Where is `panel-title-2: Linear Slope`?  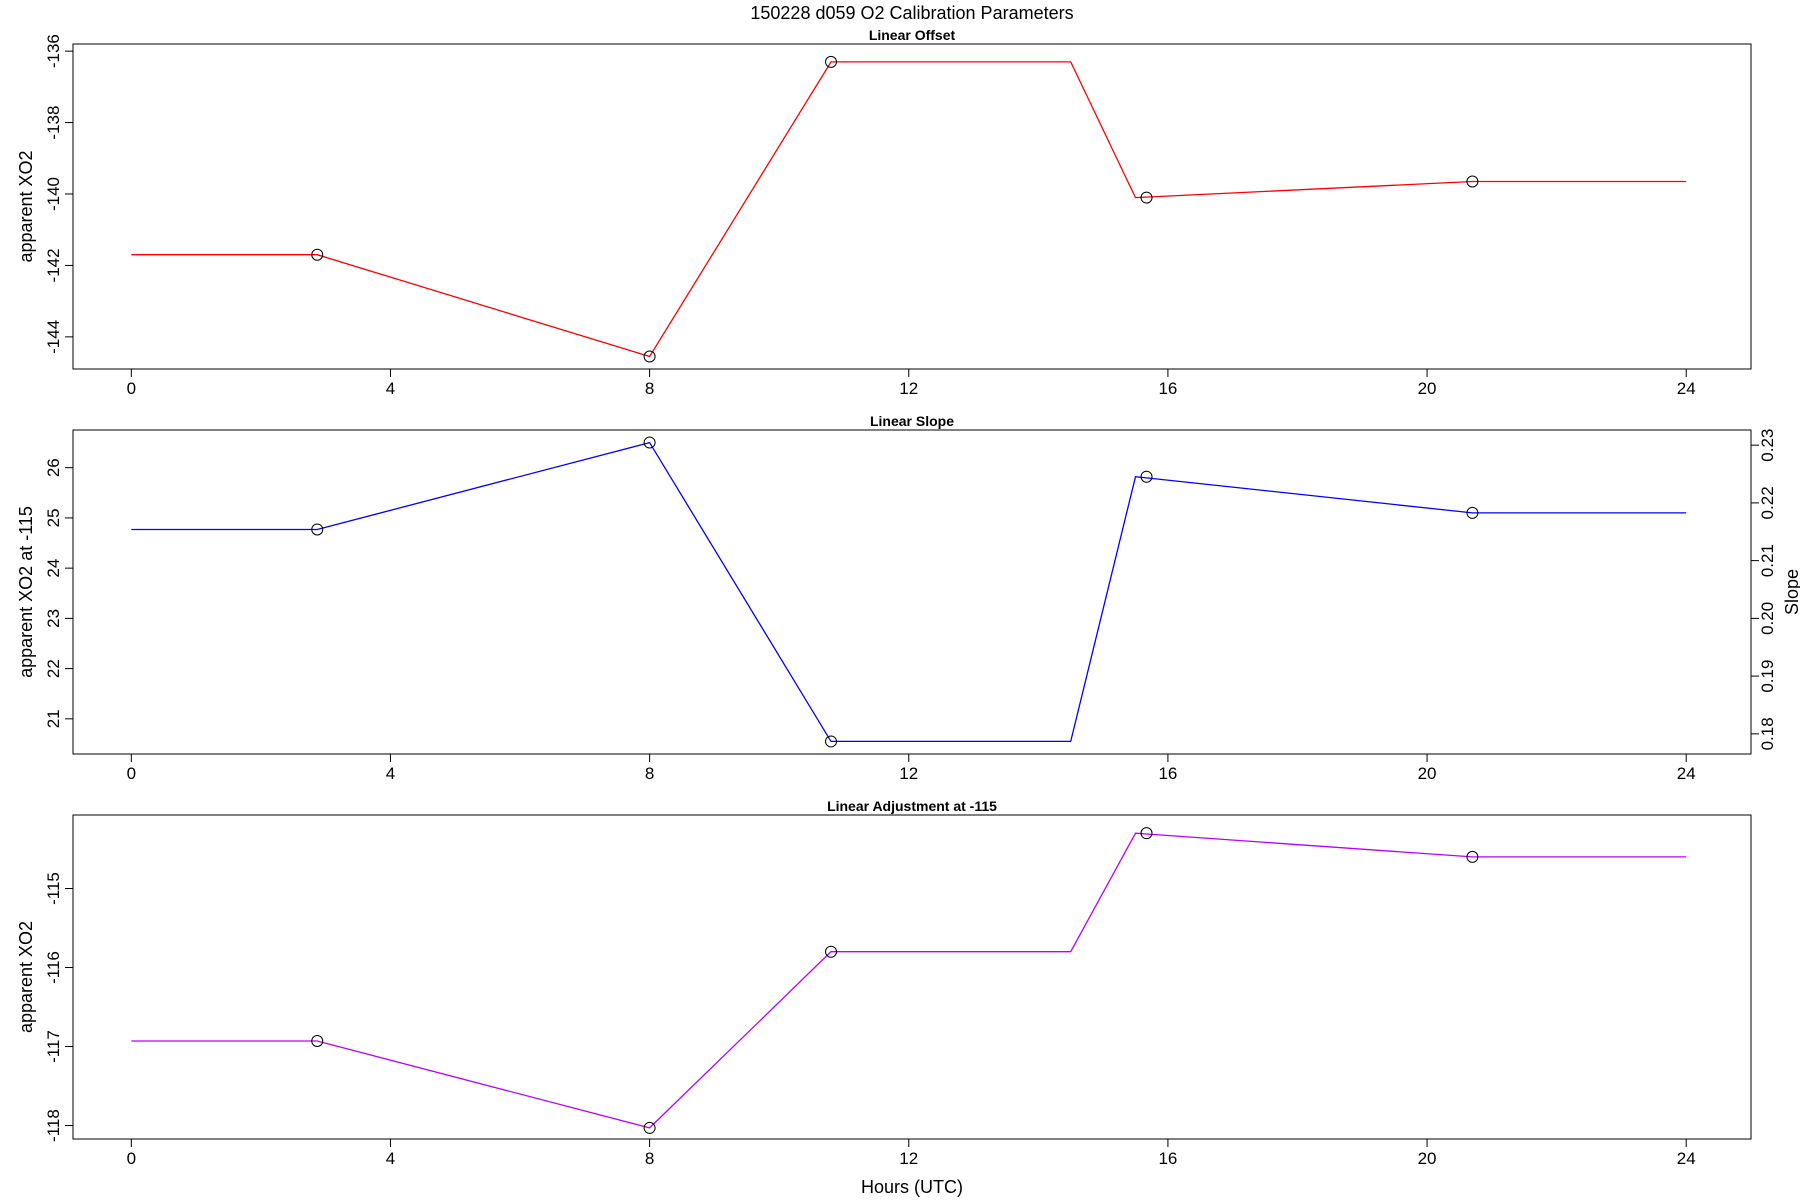 panel-title-2: Linear Slope is located at coordinates (912, 421).